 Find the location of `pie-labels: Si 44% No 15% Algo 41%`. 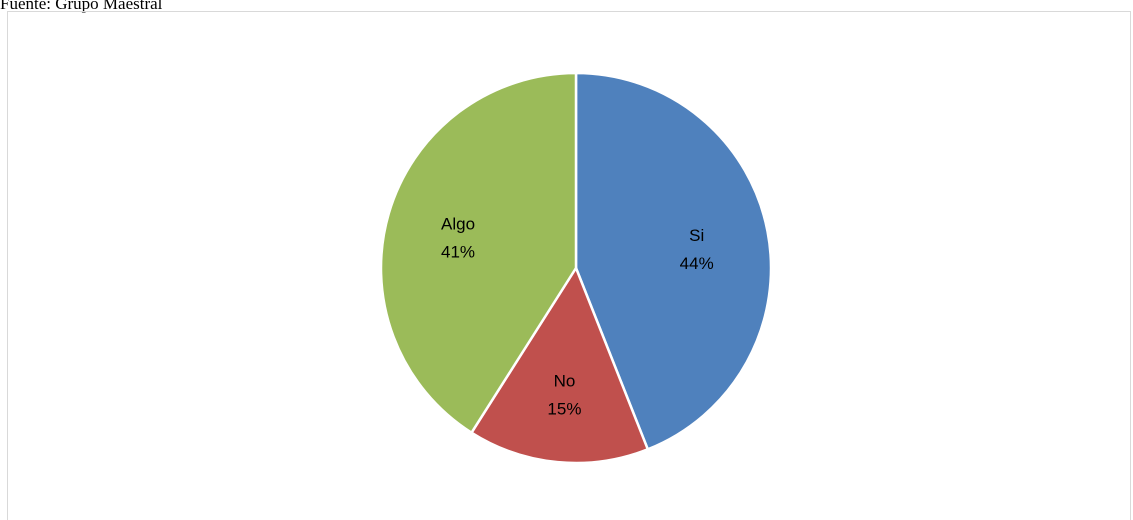

pie-labels: Si 44% No 15% Algo 41% is located at coordinates (577, 317).